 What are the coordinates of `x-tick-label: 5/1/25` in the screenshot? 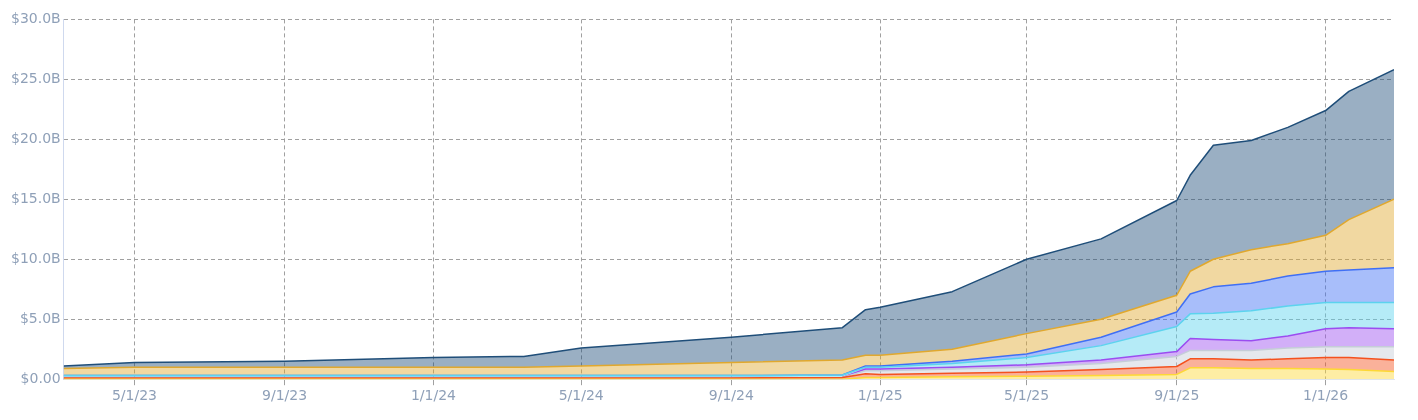 It's located at (1027, 395).